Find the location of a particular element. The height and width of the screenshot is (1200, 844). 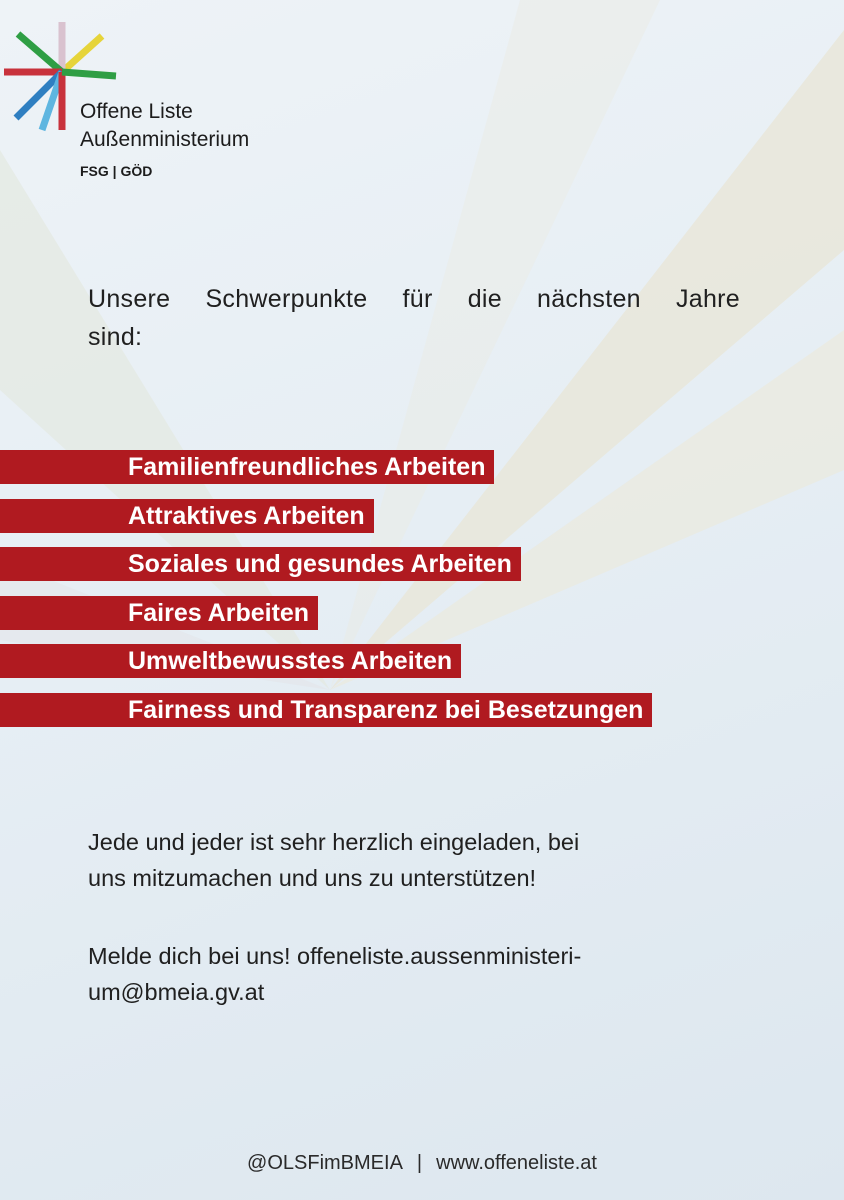

footer: @OLSFimBMEIA | www.offeneliste.at is located at coordinates (422, 1163).